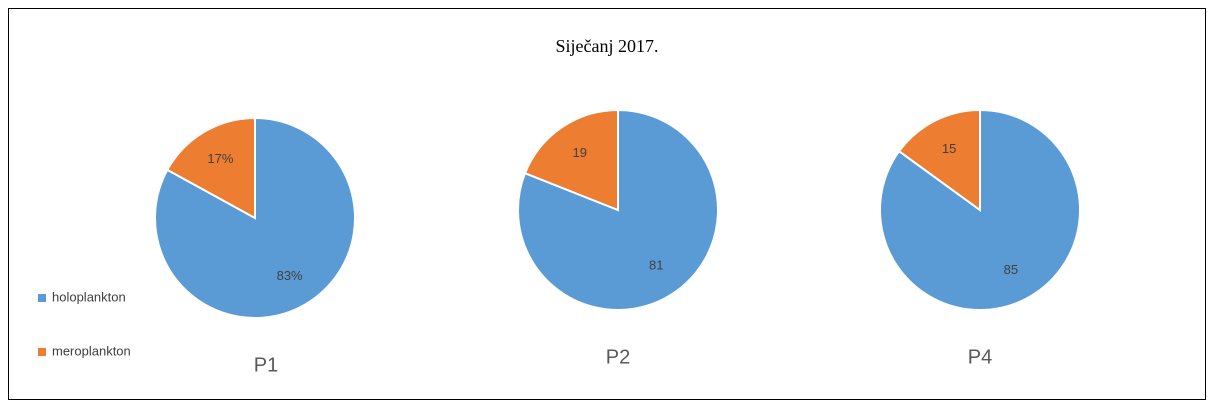 This screenshot has width=1214, height=408. What do you see at coordinates (220, 158) in the screenshot?
I see `data-label: 17%` at bounding box center [220, 158].